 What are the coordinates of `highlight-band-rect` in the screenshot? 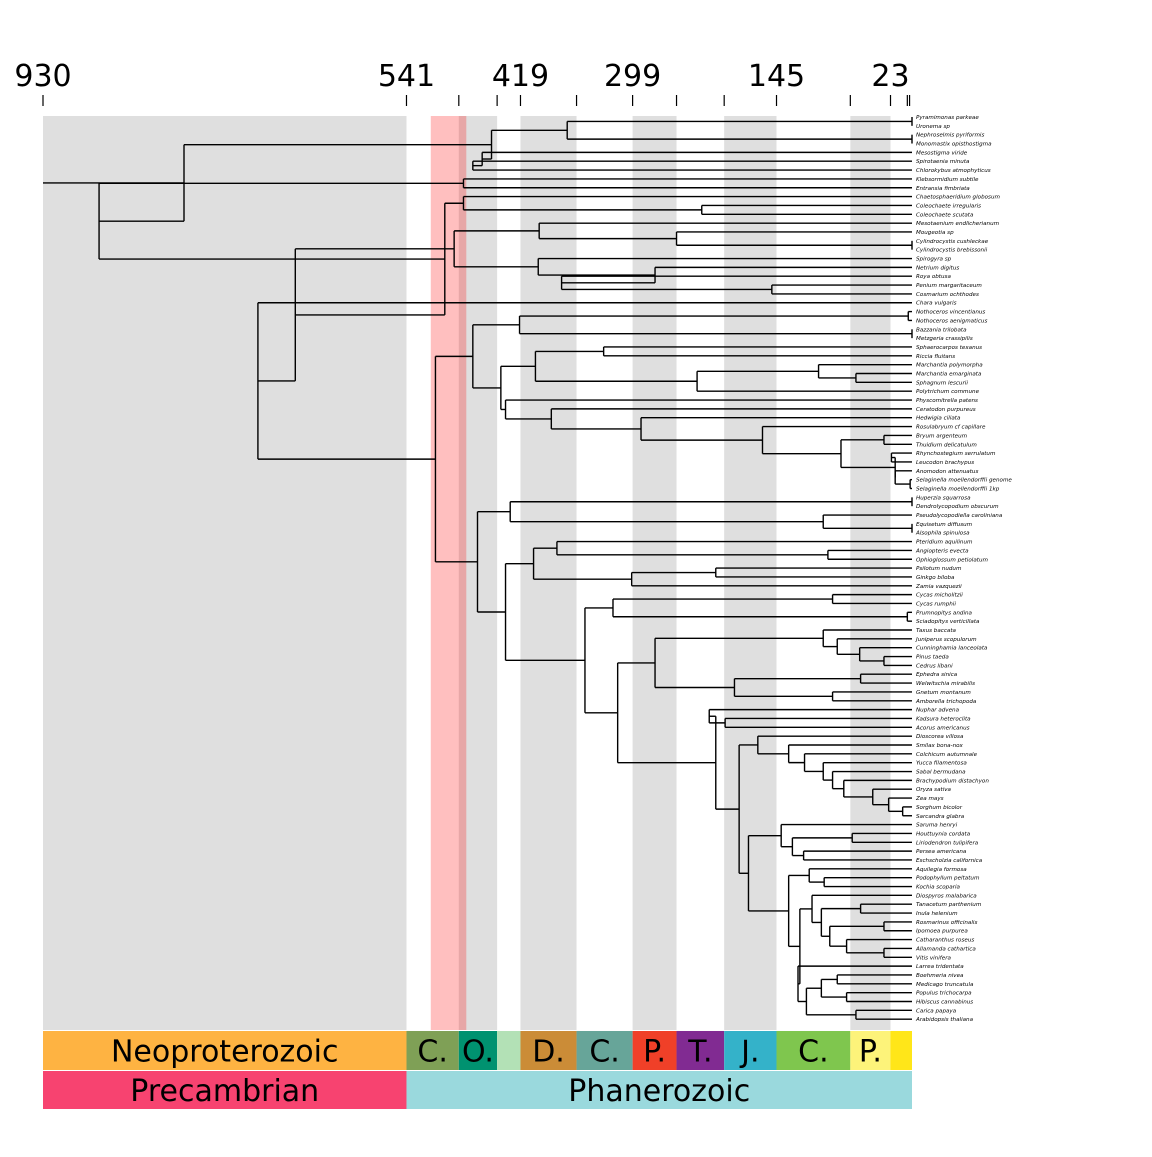 It's located at (448, 573).